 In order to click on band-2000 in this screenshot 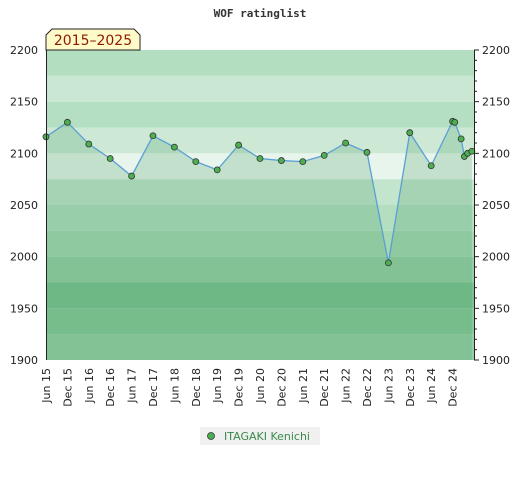, I will do `click(260, 243)`.